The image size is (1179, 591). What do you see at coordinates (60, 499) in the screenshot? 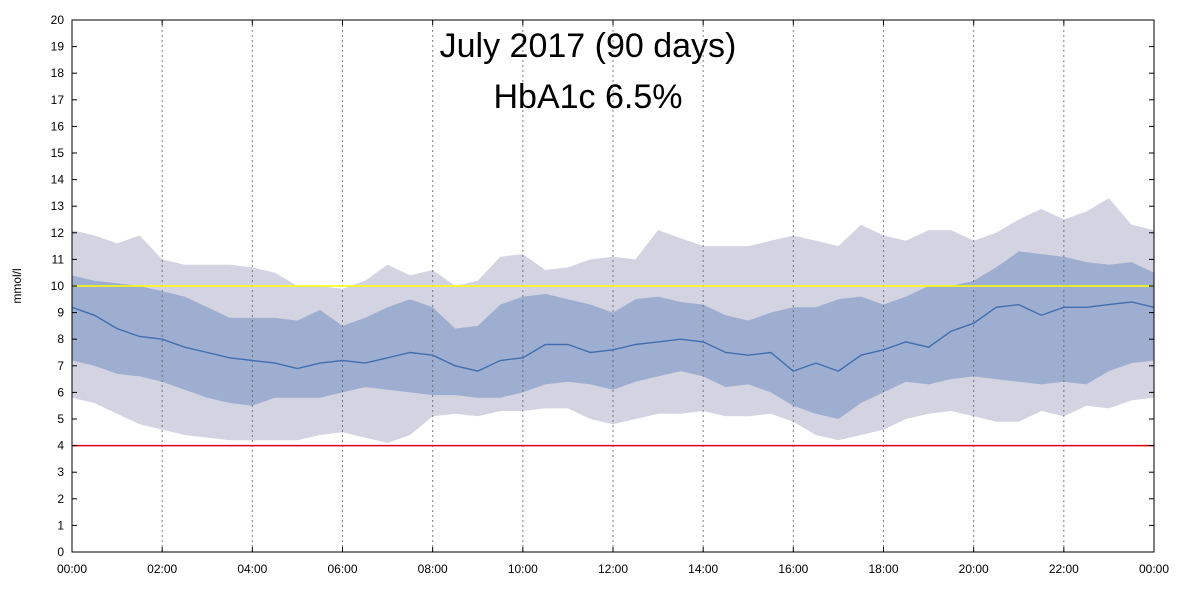
I see `y-tick-label: 2` at bounding box center [60, 499].